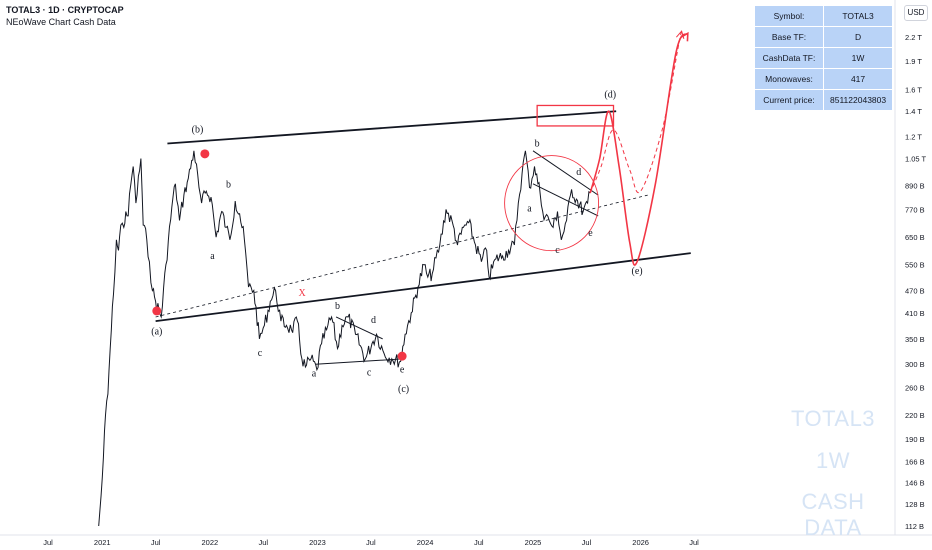 The image size is (932, 550). Describe the element at coordinates (915, 415) in the screenshot. I see `y-tick-label: 220 B` at that location.